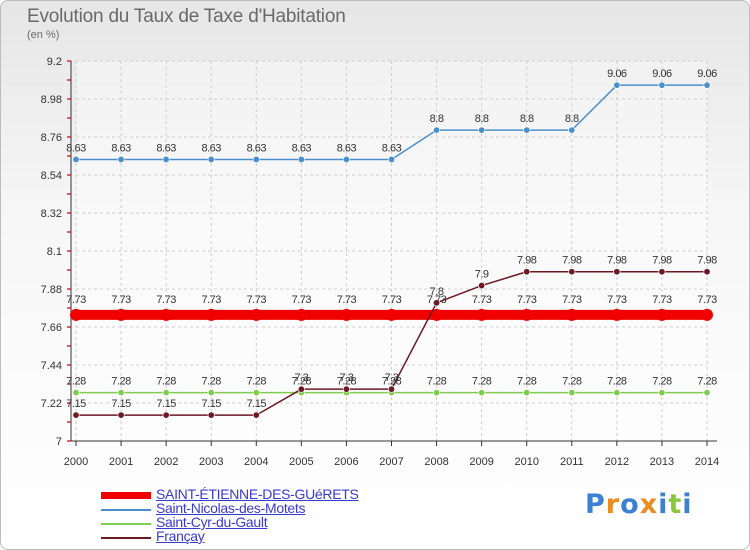 This screenshot has height=550, width=750. Describe the element at coordinates (121, 462) in the screenshot. I see `x-tick-label: 2001` at that location.